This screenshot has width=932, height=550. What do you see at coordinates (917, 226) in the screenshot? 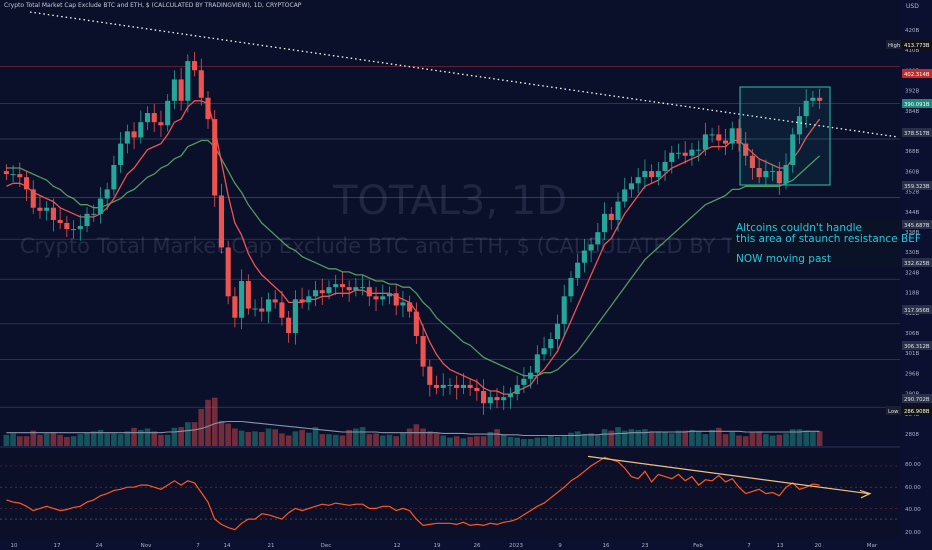
I see `price-badge-value: 345.687B` at bounding box center [917, 226].